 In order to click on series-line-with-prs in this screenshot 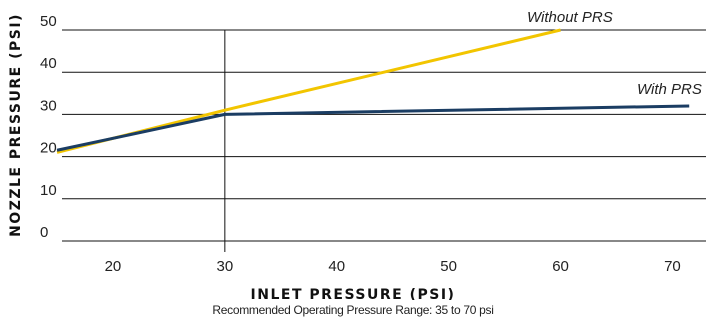, I will do `click(373, 128)`.